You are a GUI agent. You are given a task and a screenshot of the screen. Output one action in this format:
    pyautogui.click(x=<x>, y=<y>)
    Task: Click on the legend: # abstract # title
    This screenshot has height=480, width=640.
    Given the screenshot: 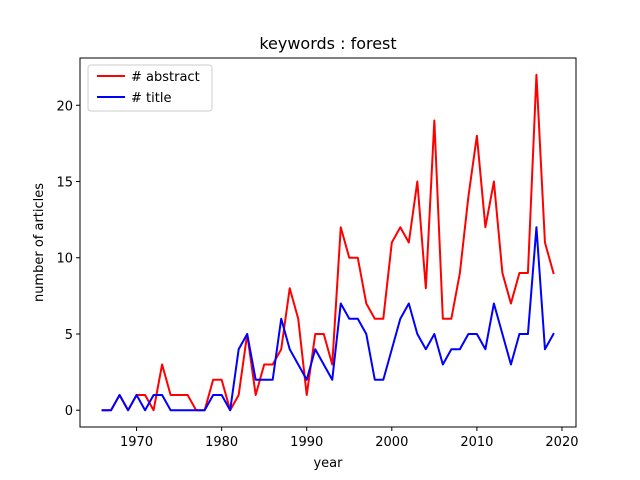 What is the action you would take?
    pyautogui.click(x=150, y=88)
    